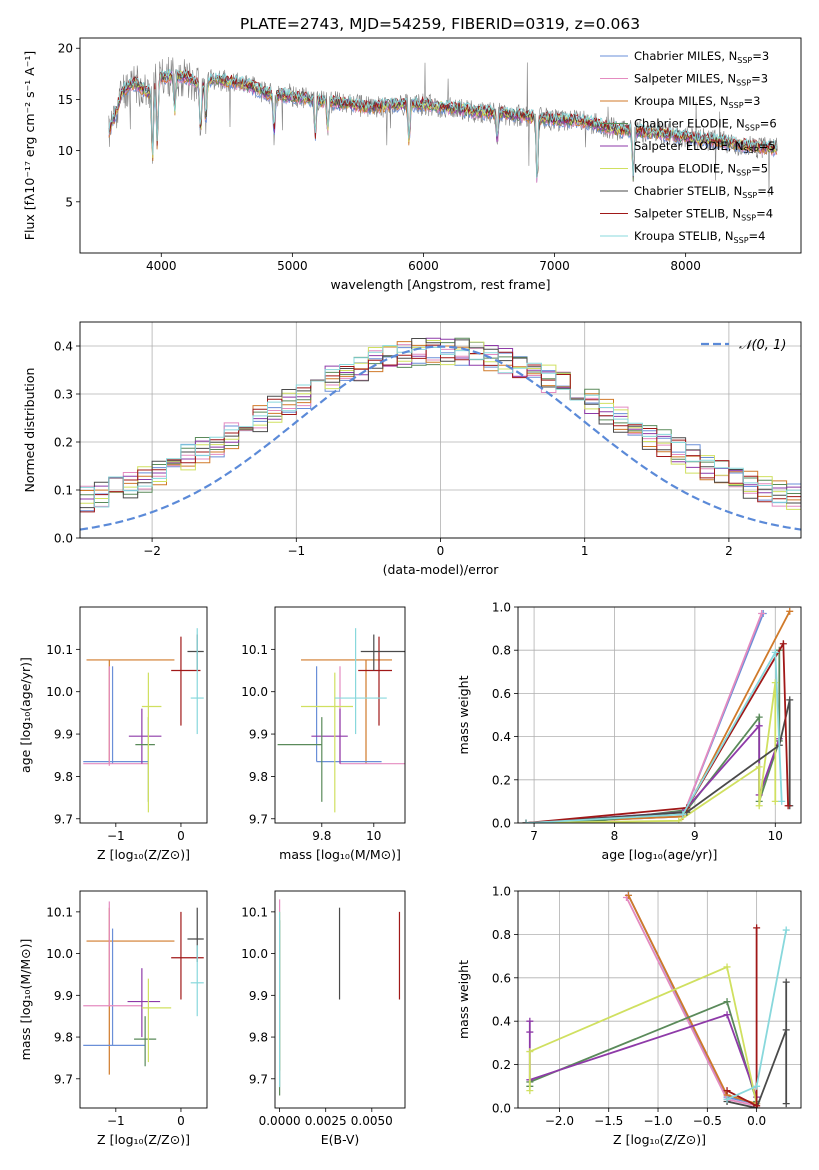 Image resolution: width=819 pixels, height=1170 pixels. Describe the element at coordinates (501, 935) in the screenshot. I see `y-tick-label: 0.8` at that location.